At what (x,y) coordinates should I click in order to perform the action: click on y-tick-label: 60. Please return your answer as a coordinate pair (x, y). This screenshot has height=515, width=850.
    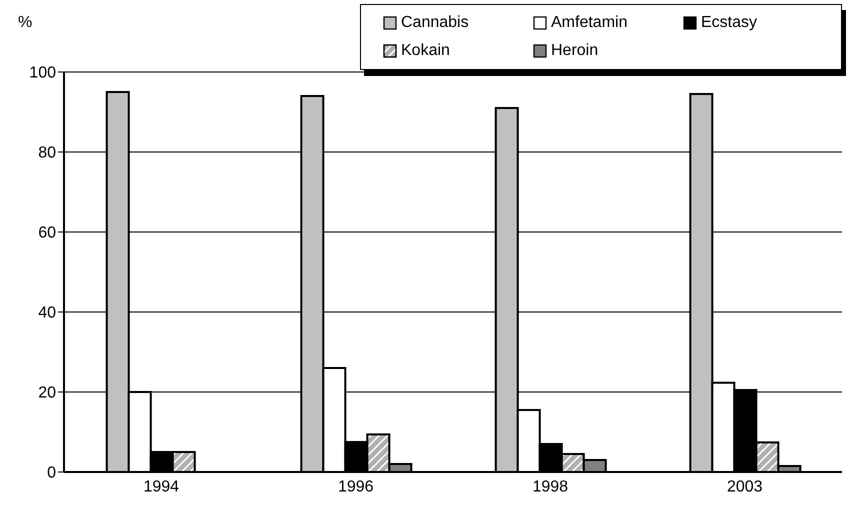
    Looking at the image, I should click on (47, 233).